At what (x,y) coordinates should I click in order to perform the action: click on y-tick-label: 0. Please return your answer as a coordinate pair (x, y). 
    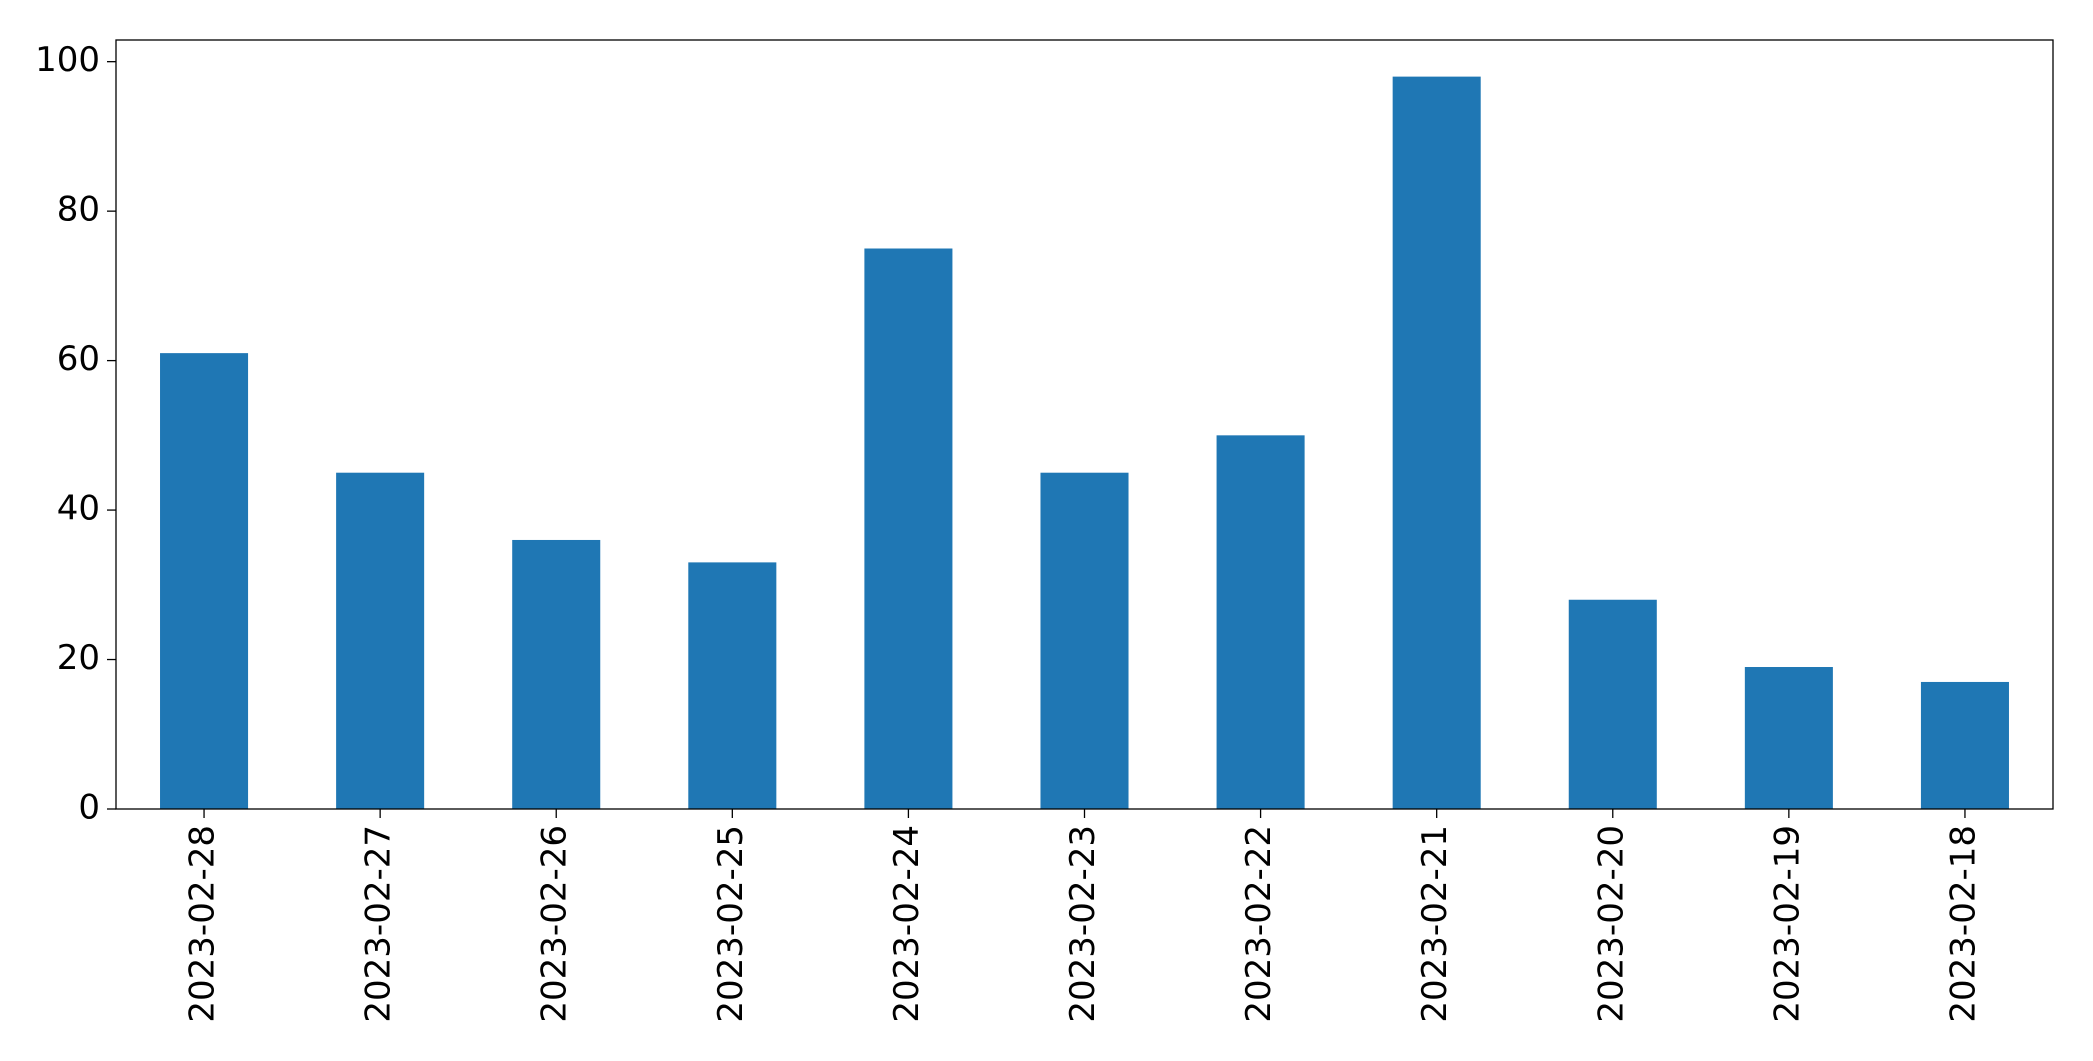
    Looking at the image, I should click on (89, 808).